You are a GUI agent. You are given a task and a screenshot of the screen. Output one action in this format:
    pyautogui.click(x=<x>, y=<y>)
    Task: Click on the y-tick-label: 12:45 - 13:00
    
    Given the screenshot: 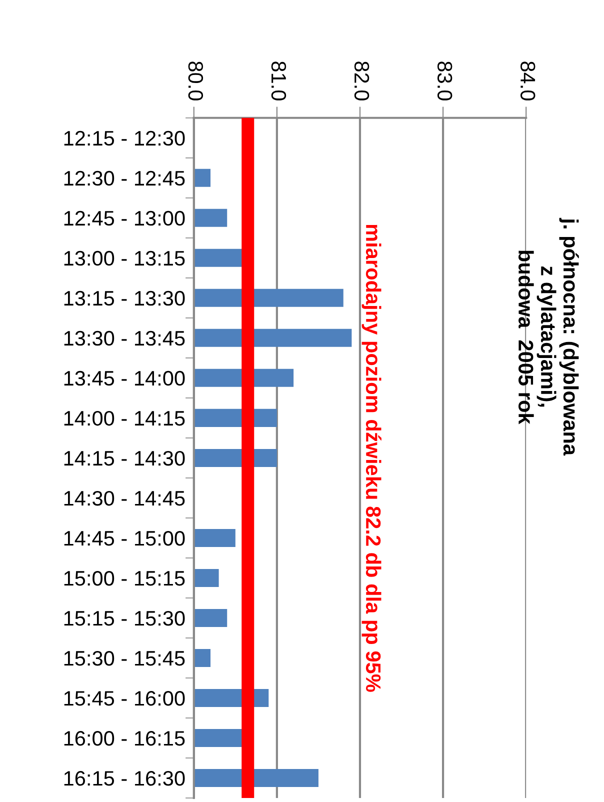 What is the action you would take?
    pyautogui.click(x=124, y=218)
    